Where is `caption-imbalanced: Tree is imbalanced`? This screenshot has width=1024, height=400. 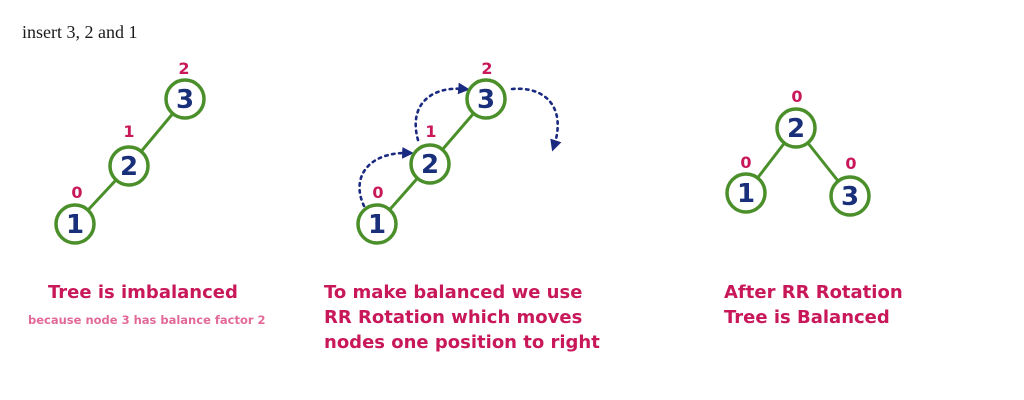
caption-imbalanced: Tree is imbalanced is located at coordinates (143, 292).